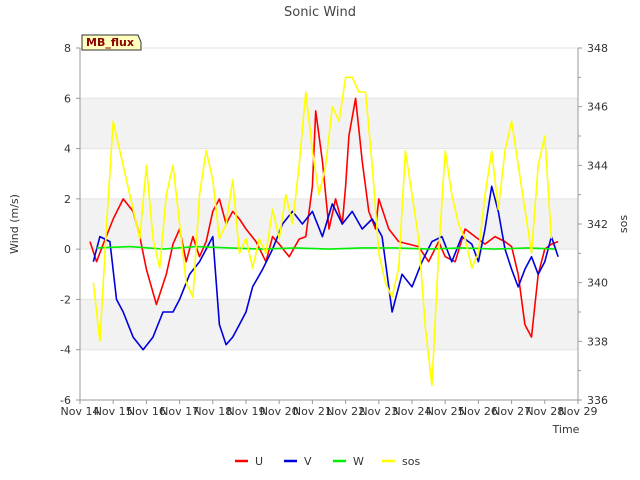 This screenshot has width=640, height=480. I want to click on y2-tick-label-4: 344, so click(597, 165).